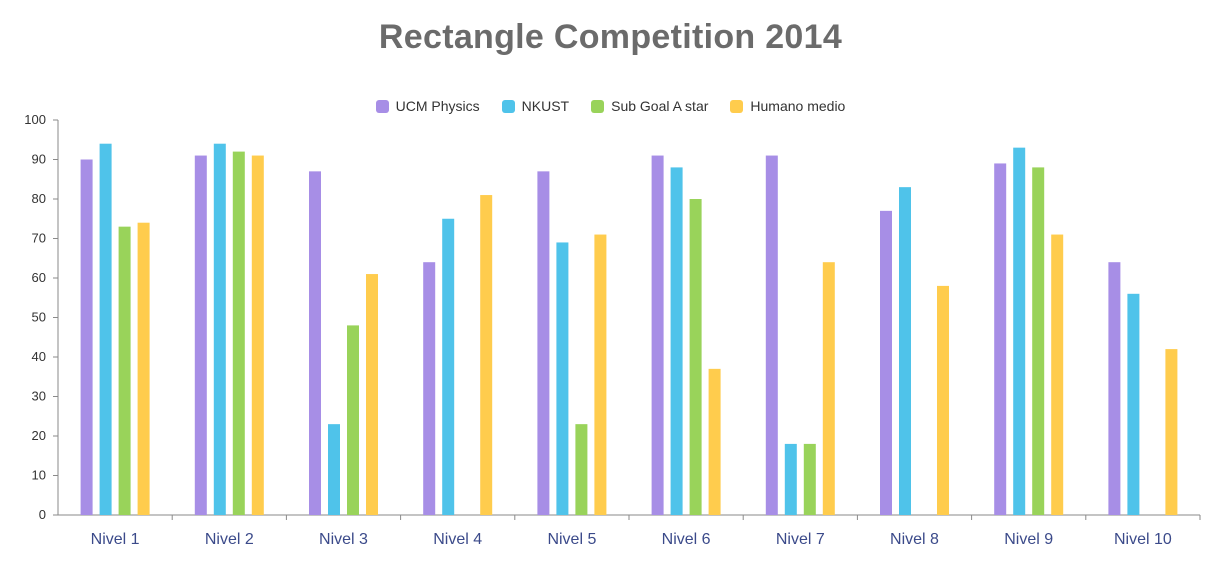 The height and width of the screenshot is (561, 1221). I want to click on x-tick-label: Nivel 1, so click(115, 539).